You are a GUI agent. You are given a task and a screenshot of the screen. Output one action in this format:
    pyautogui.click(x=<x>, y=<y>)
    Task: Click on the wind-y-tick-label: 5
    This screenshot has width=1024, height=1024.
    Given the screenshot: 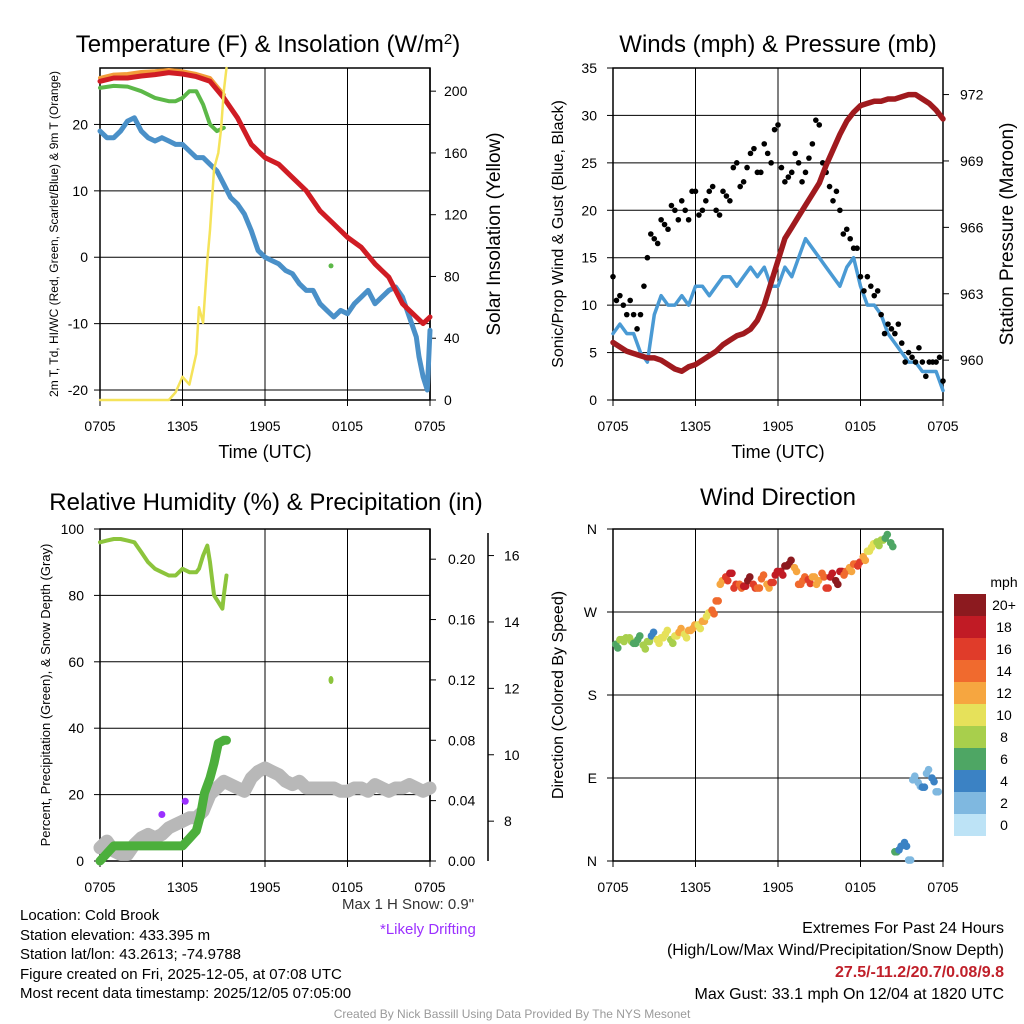 What is the action you would take?
    pyautogui.click(x=593, y=353)
    